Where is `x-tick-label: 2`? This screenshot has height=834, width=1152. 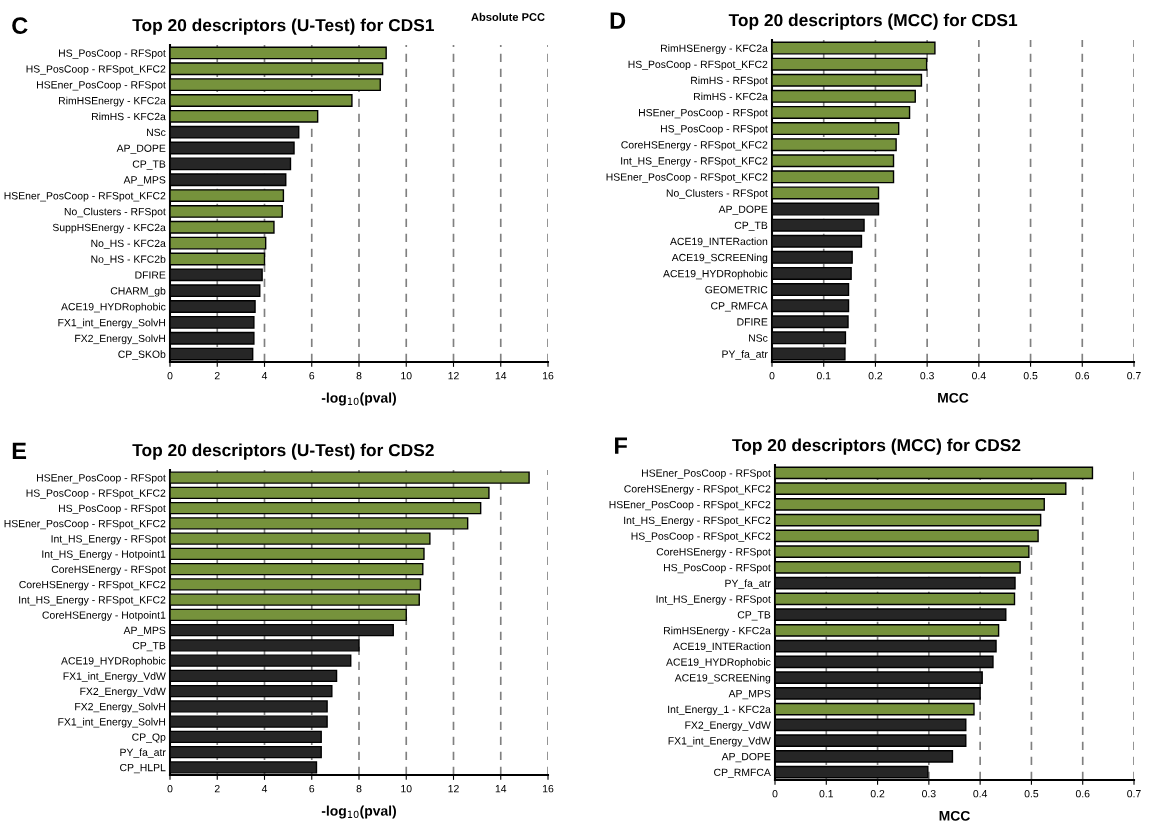
x-tick-label: 2 is located at coordinates (217, 376).